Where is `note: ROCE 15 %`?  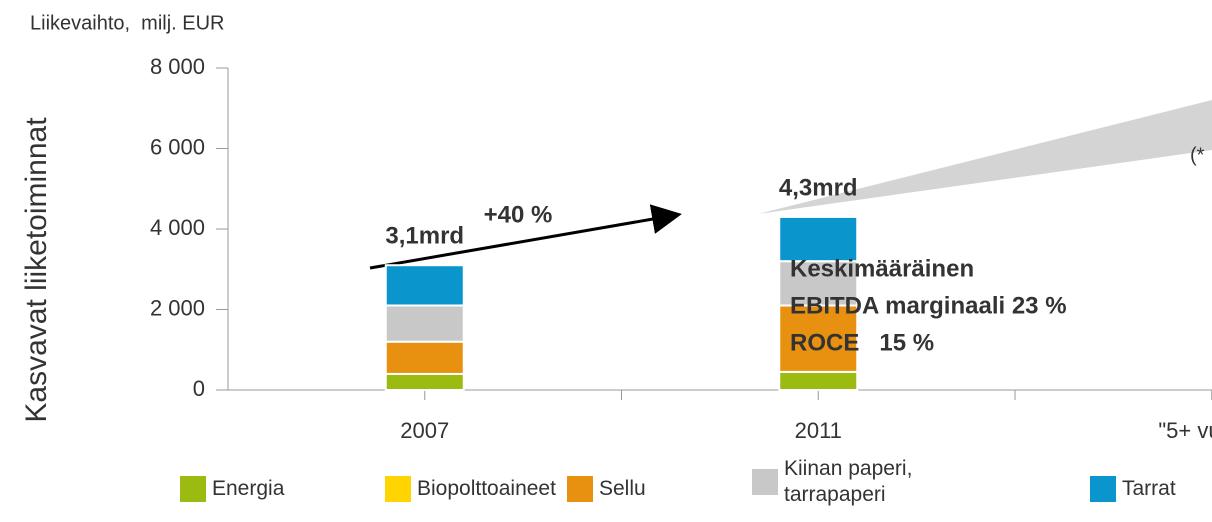 note: ROCE 15 % is located at coordinates (862, 342).